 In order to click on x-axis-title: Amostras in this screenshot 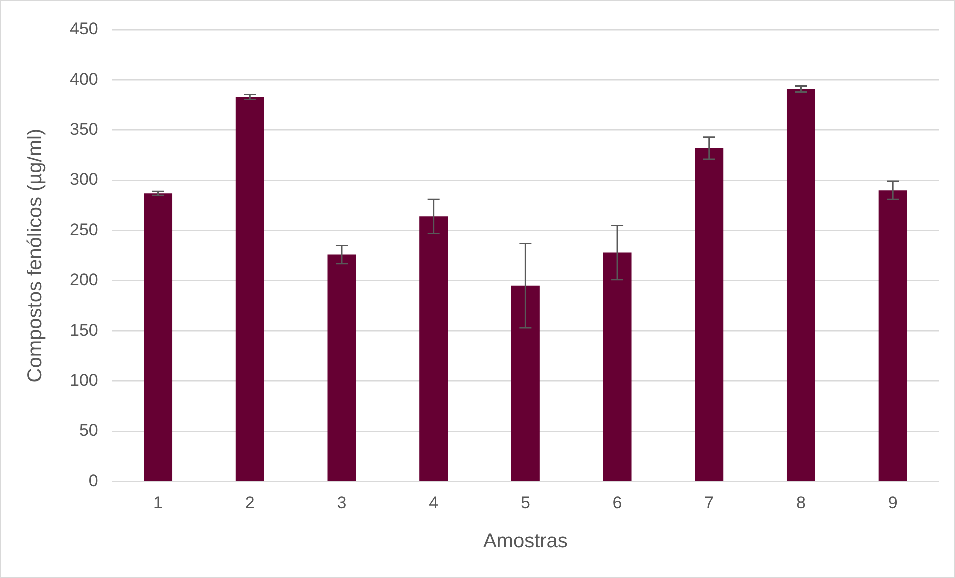, I will do `click(525, 541)`.